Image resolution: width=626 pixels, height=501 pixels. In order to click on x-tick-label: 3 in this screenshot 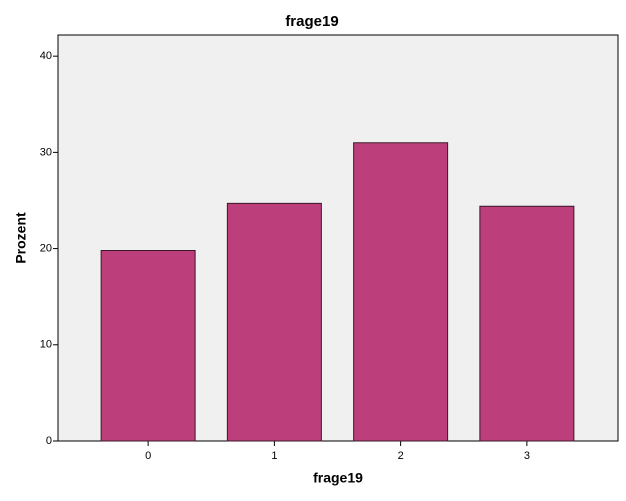, I will do `click(527, 456)`.